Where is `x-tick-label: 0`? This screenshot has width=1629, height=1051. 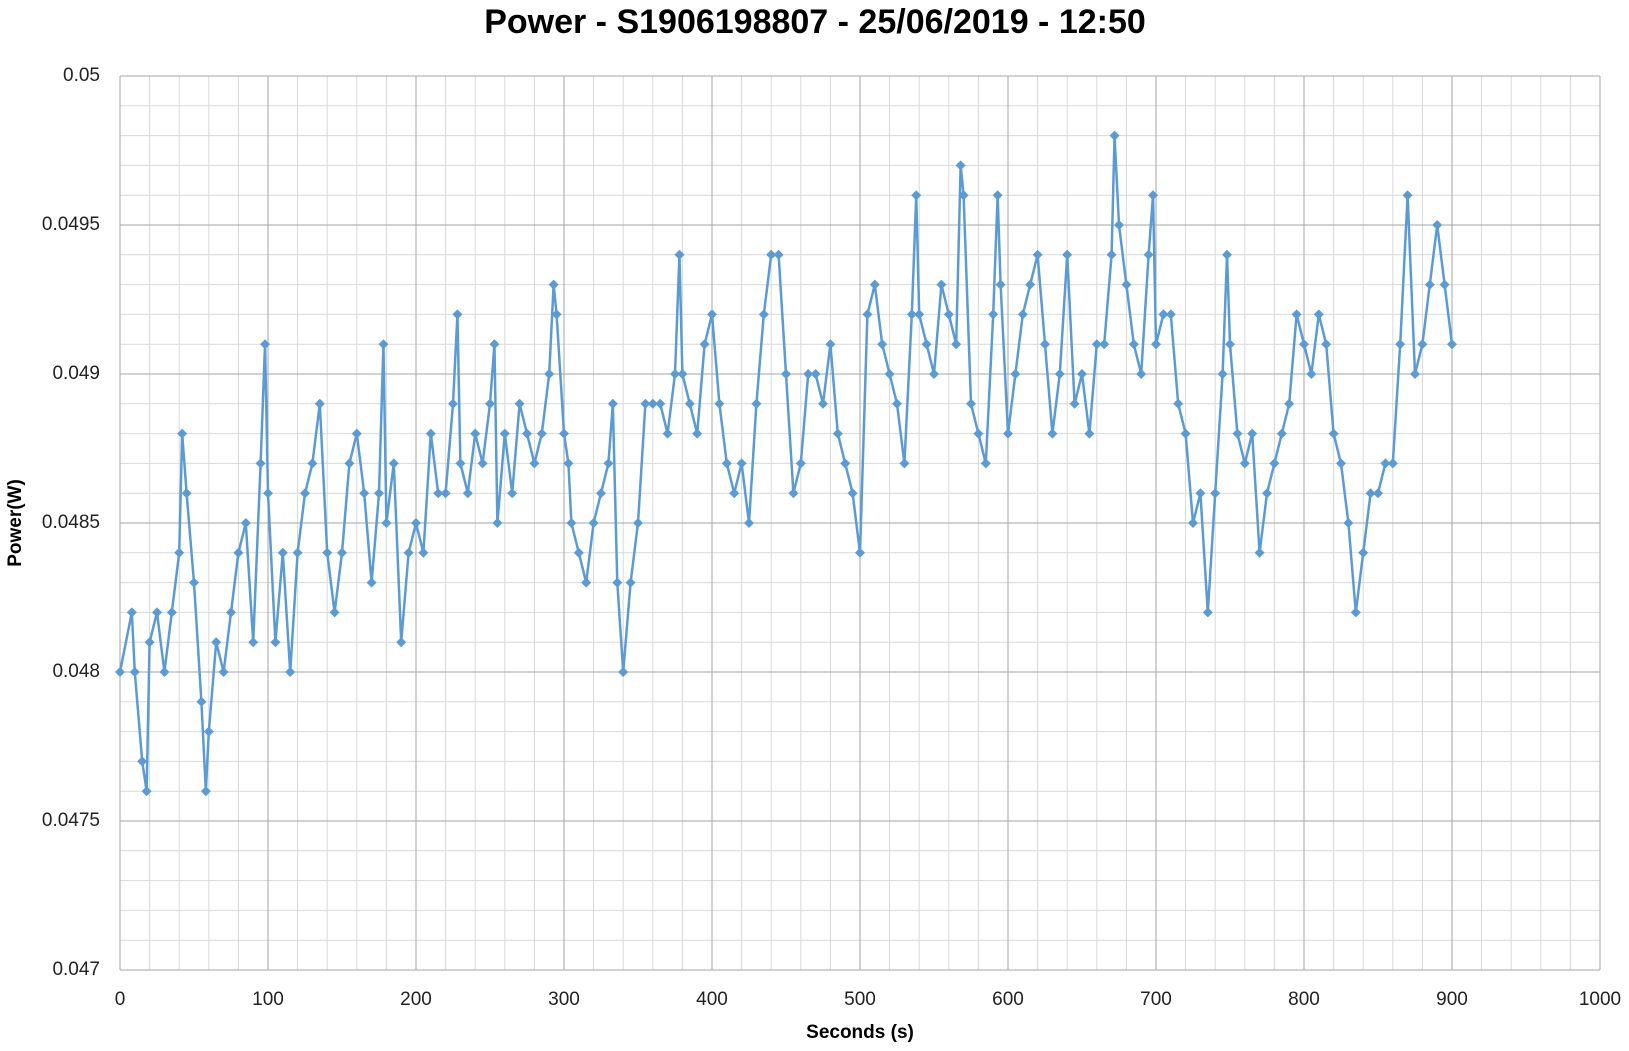 x-tick-label: 0 is located at coordinates (120, 999).